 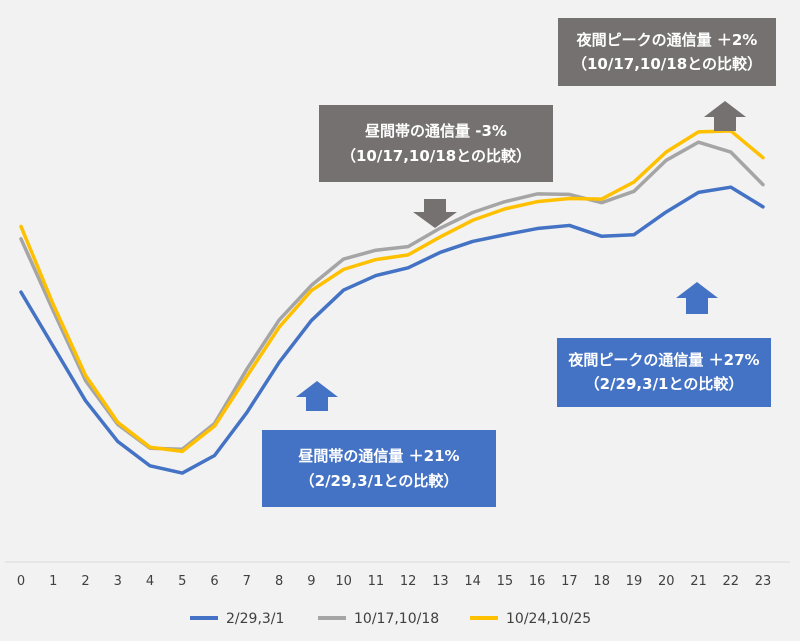 I want to click on x-axis-ticks: 0 1 2 3 4 5 6 7 8 9 10 11 12 13 14 15 16 17 18 19 20 21 22 23, so click(x=394, y=581).